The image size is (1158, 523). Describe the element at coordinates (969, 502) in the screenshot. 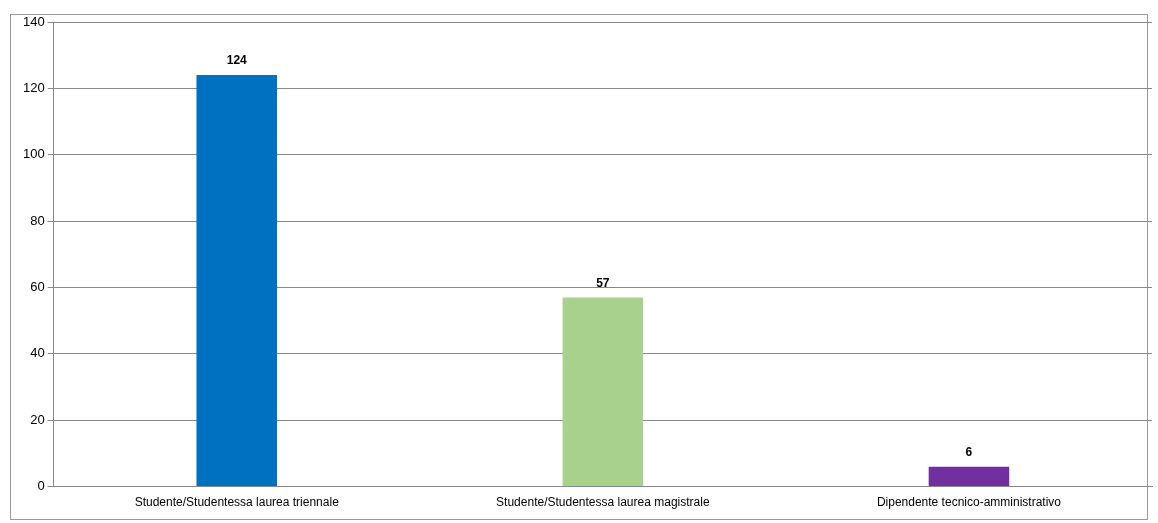

I see `x-tick-label: Dipendente tecnico-amministrativo` at that location.